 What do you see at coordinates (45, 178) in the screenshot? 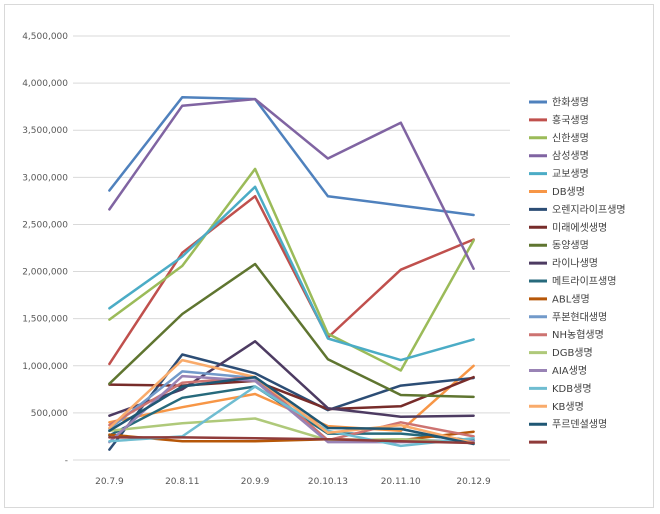
I see `y-tick-label: 3,000,000` at bounding box center [45, 178].